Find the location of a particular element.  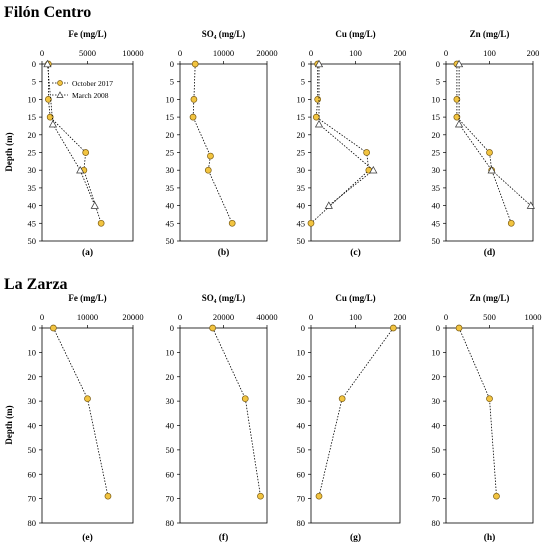

legend-label-october: October 2017 is located at coordinates (92, 83).